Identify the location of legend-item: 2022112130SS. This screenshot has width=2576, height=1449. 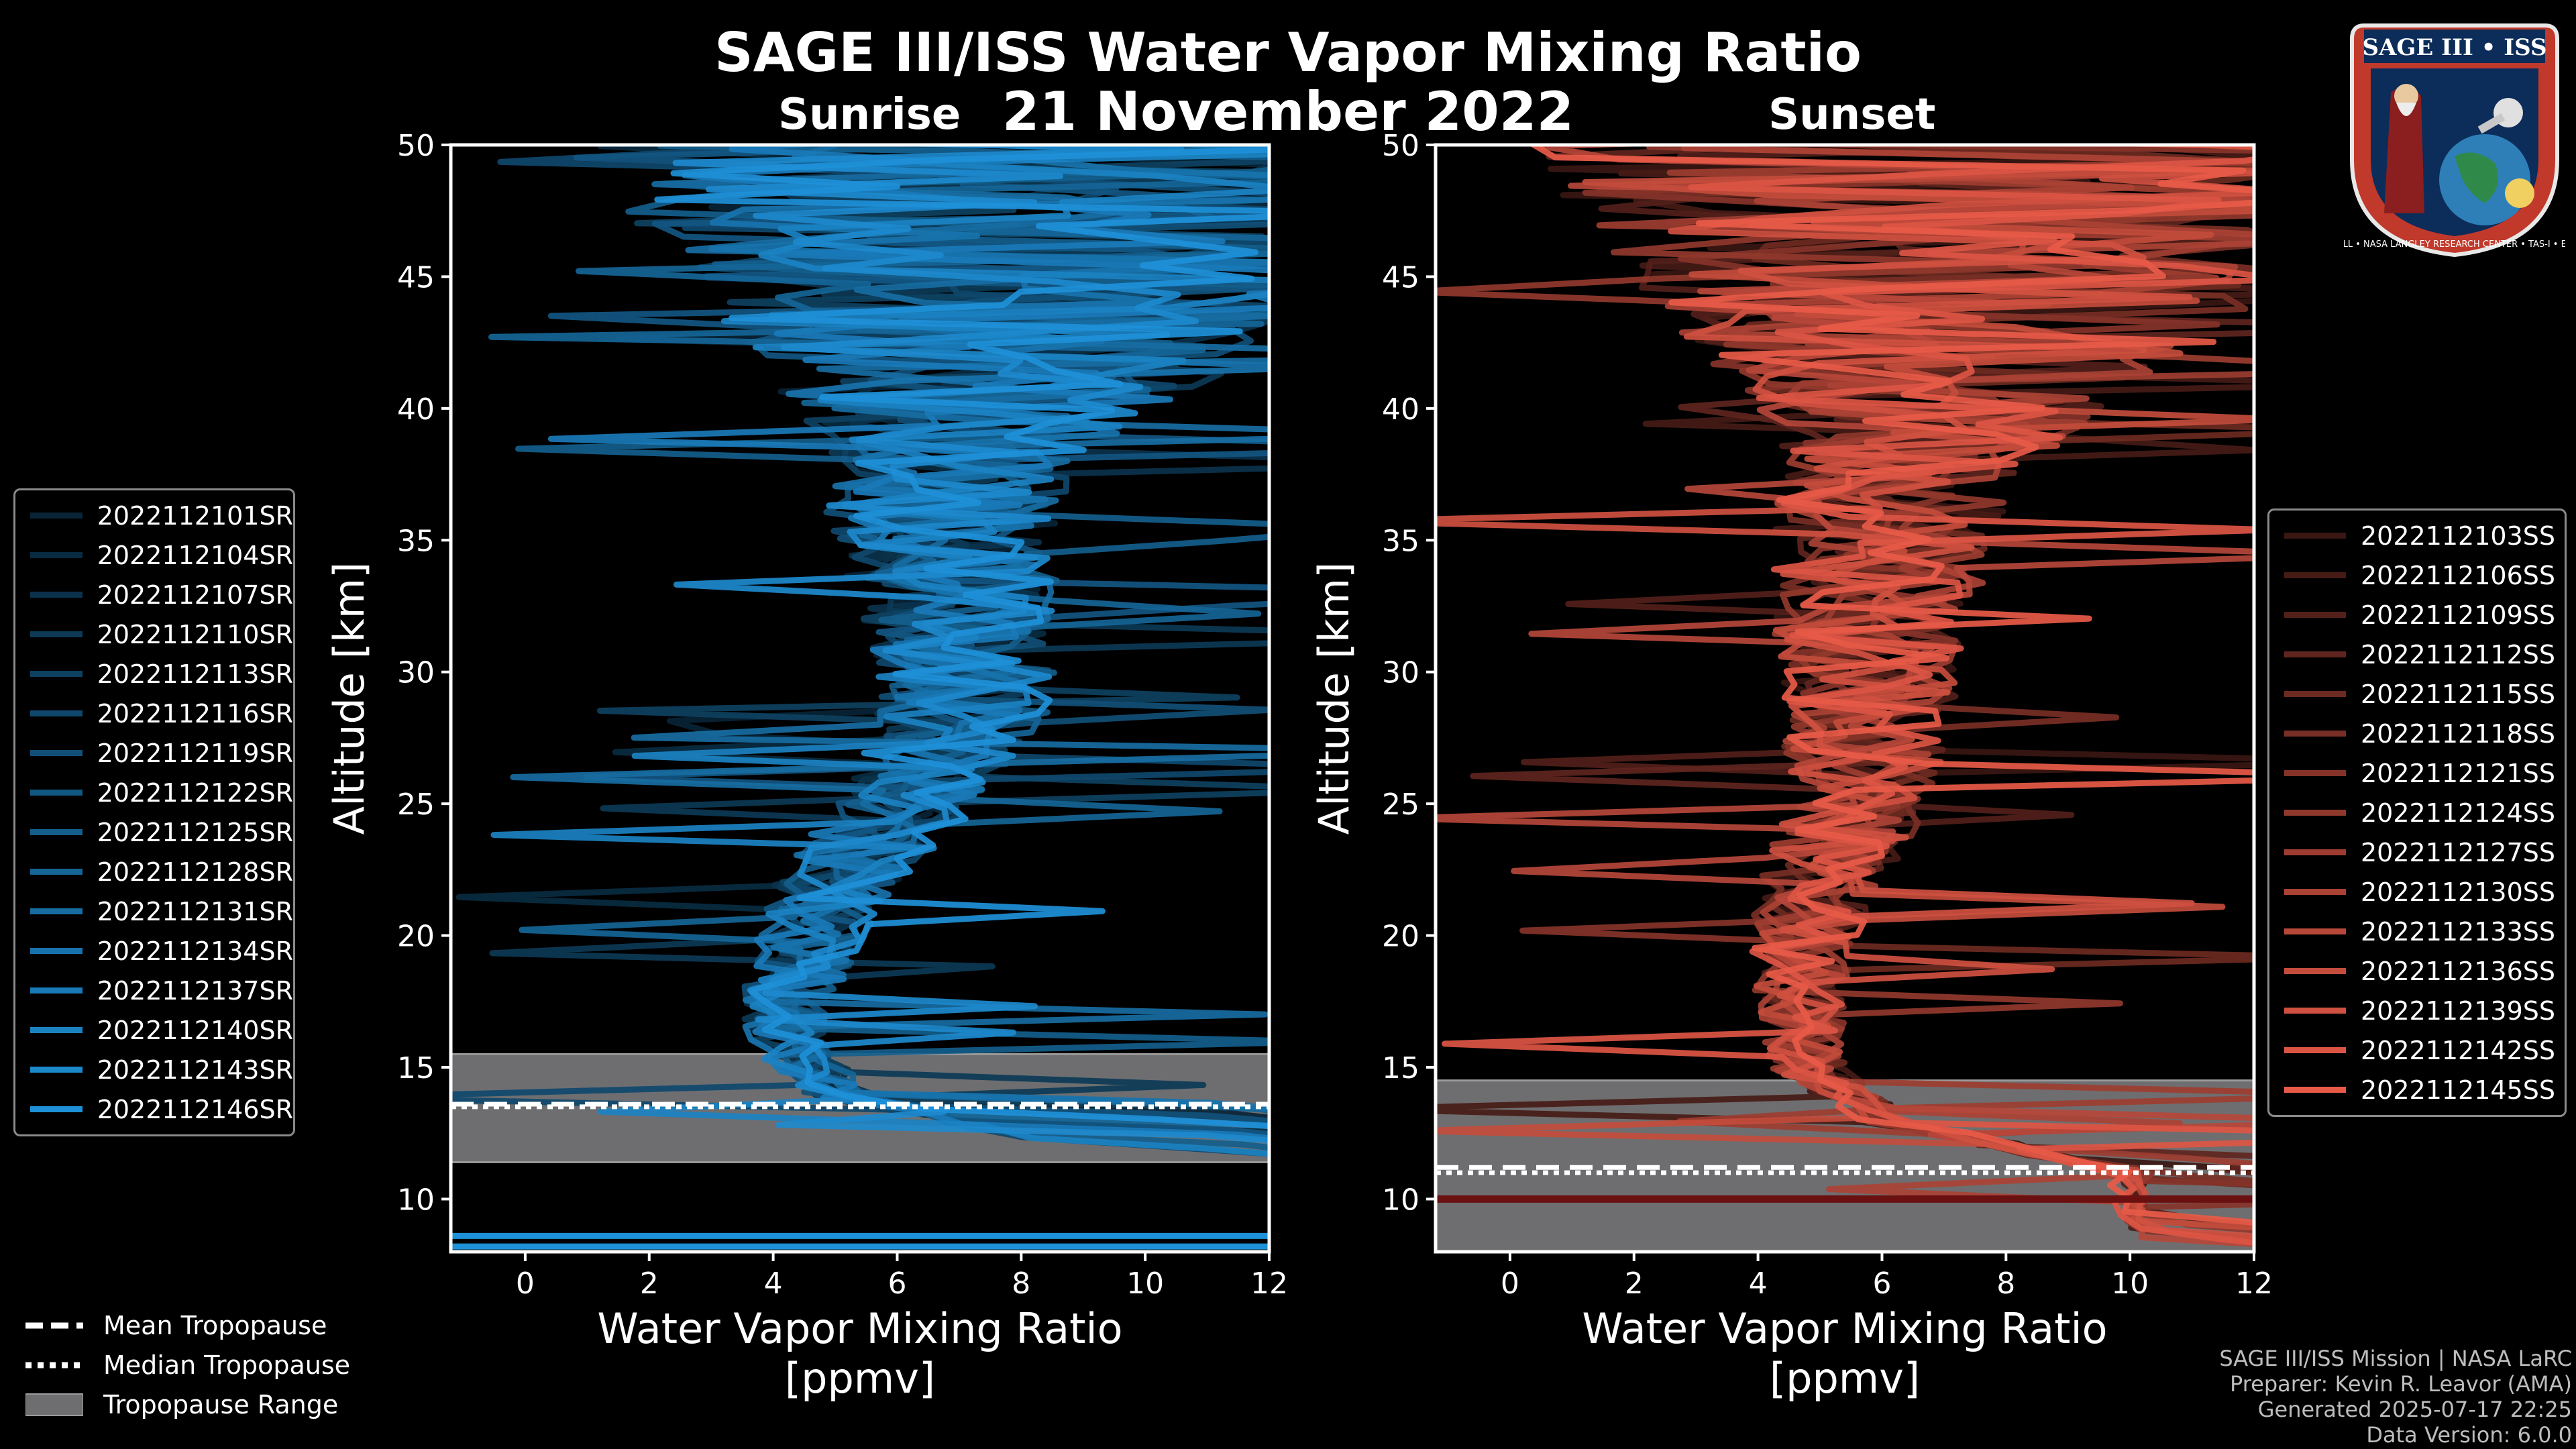
(2417, 892).